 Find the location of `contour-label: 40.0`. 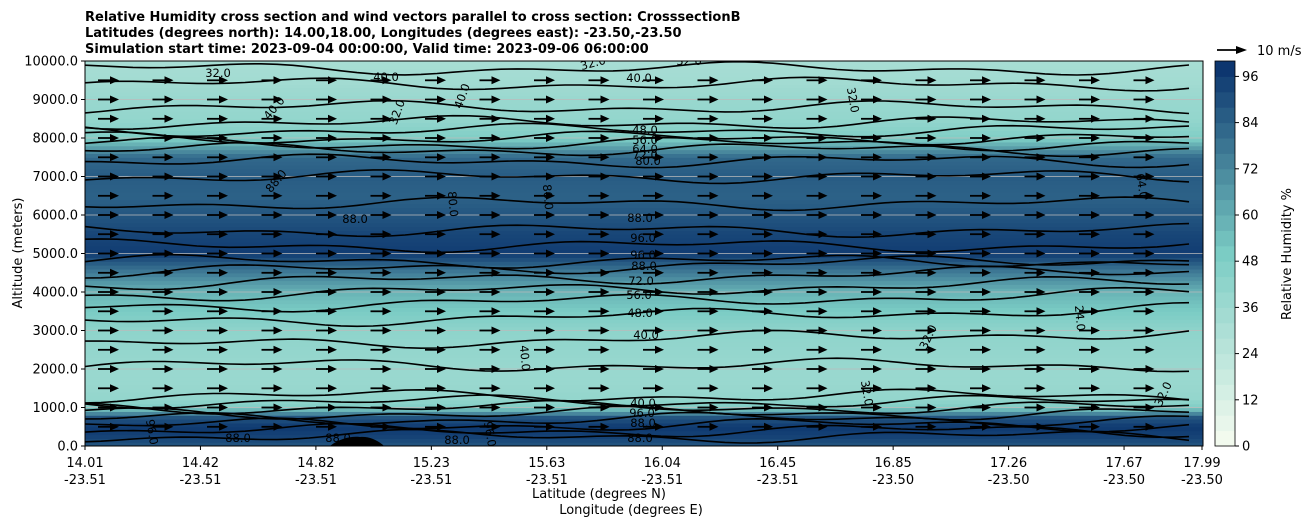

contour-label: 40.0 is located at coordinates (525, 358).